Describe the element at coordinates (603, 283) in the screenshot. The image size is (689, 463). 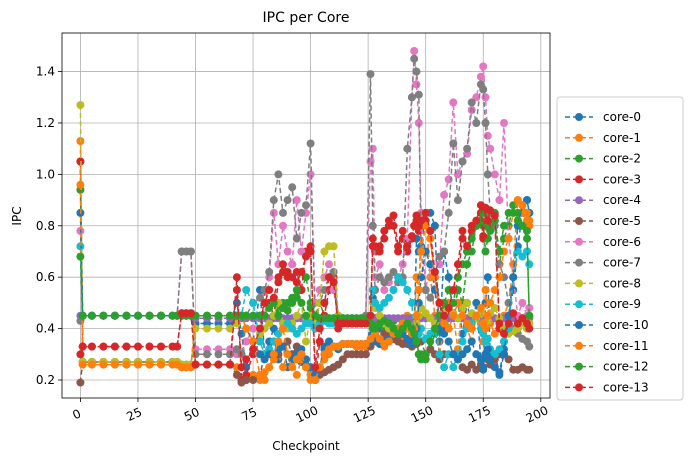
I see `legend-item-core-8: core-8` at that location.